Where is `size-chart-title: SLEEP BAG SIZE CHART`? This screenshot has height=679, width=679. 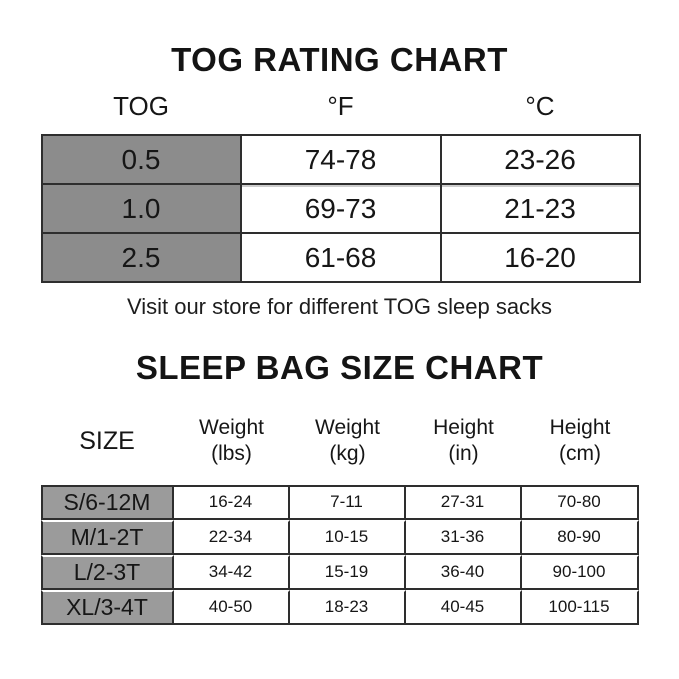
size-chart-title: SLEEP BAG SIZE CHART is located at coordinates (339, 368).